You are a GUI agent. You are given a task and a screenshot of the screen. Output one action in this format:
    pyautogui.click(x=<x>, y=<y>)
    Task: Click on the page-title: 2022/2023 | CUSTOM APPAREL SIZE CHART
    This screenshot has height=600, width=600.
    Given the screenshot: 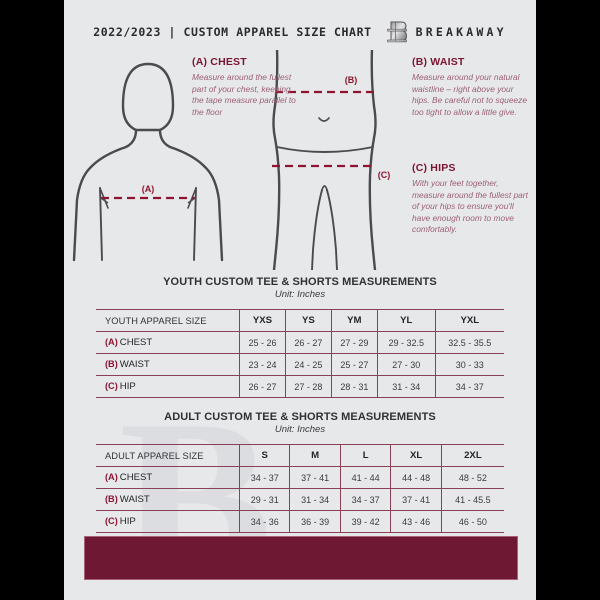 What is the action you would take?
    pyautogui.click(x=232, y=32)
    